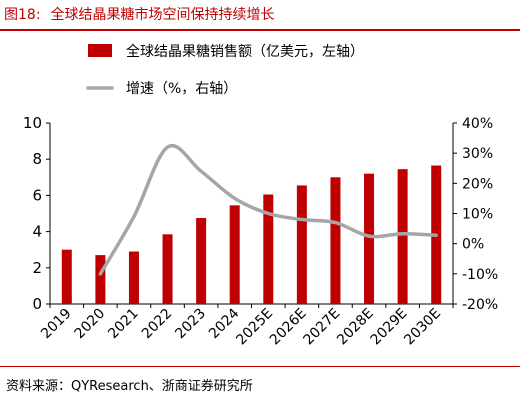 The image size is (520, 403). Describe the element at coordinates (245, 51) in the screenshot. I see `legend-bar-label: 全球结晶果糖销售额（亿美元，左轴）` at that location.